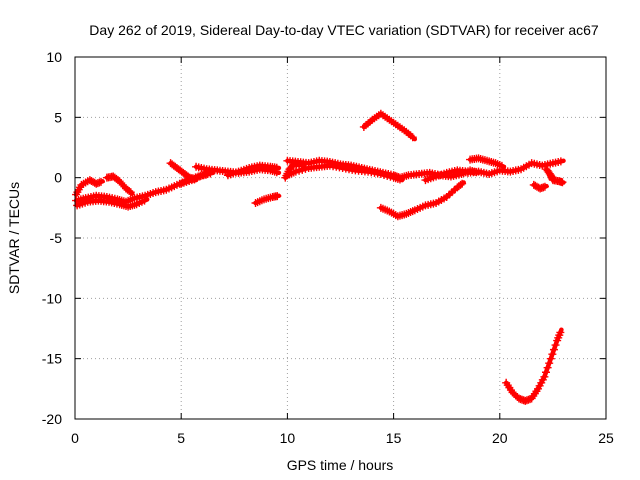 The width and height of the screenshot is (640, 480). I want to click on y-tick-label: 10, so click(54, 57).